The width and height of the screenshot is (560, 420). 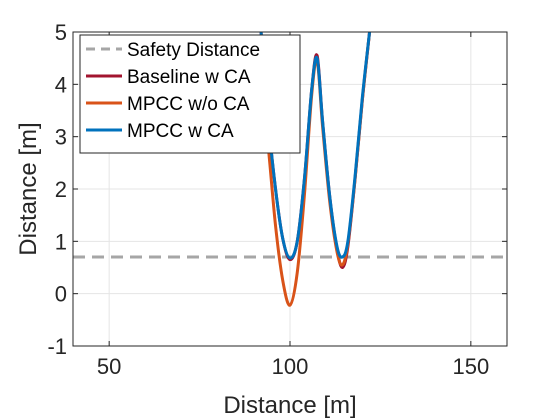 I want to click on x-tick-label: 150, so click(x=470, y=366).